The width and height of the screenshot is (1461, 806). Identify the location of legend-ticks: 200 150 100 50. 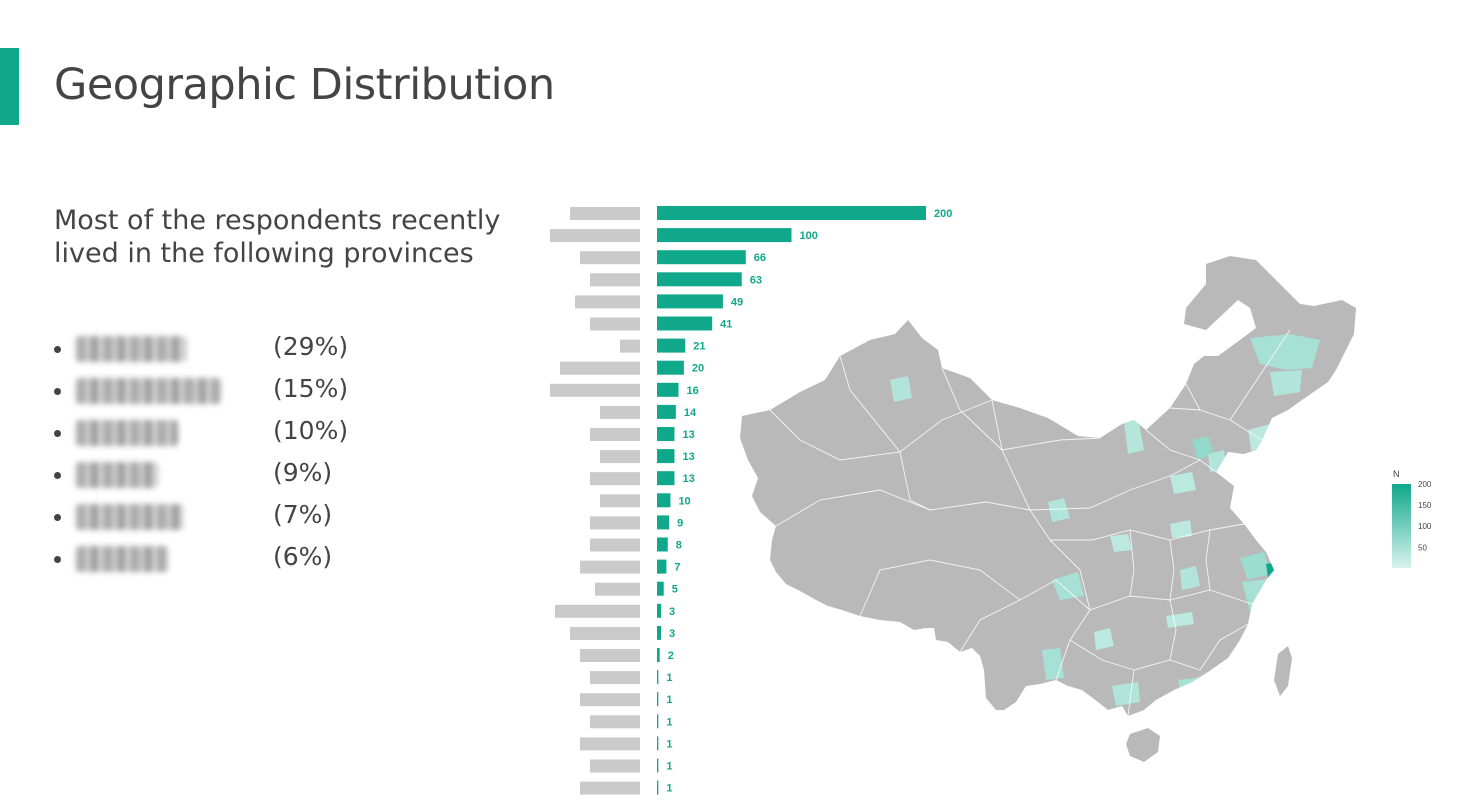
(1425, 516).